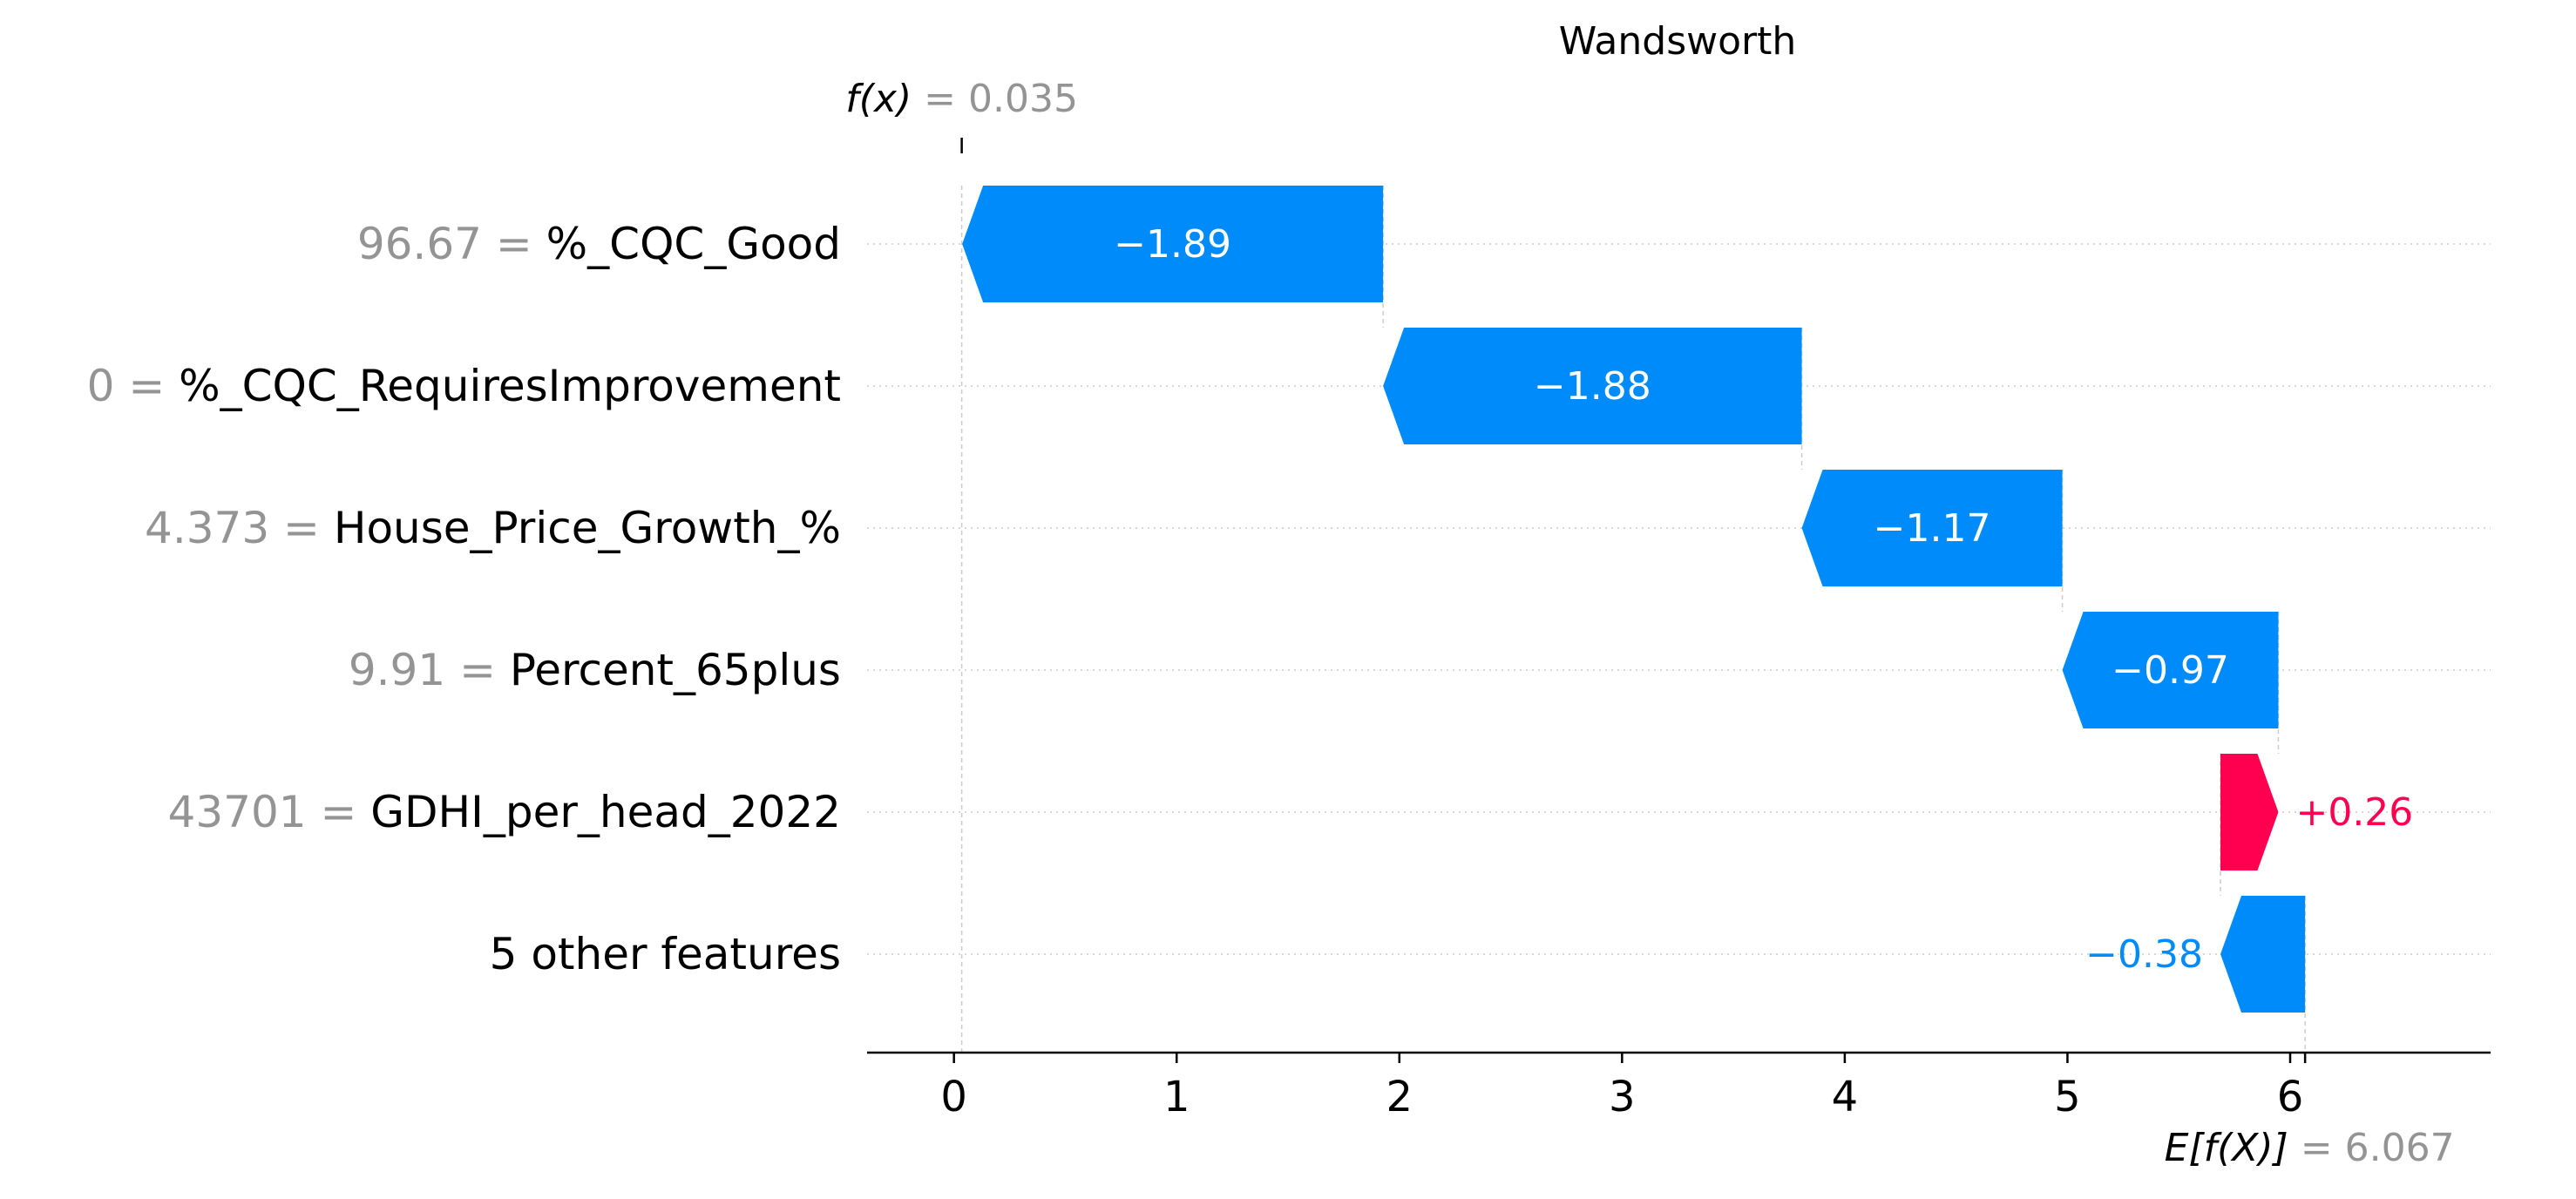 The image size is (2576, 1199). I want to click on bar-value-label: −1.88, so click(1593, 386).